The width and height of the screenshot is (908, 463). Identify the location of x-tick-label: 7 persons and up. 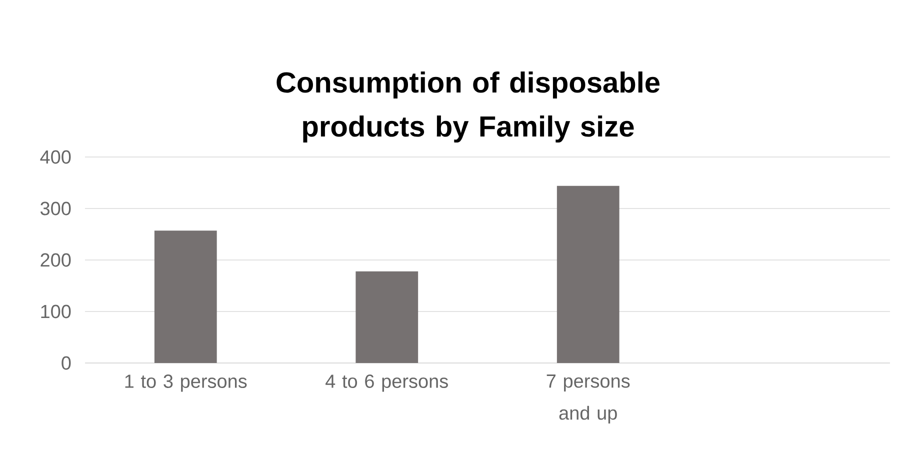
(588, 399).